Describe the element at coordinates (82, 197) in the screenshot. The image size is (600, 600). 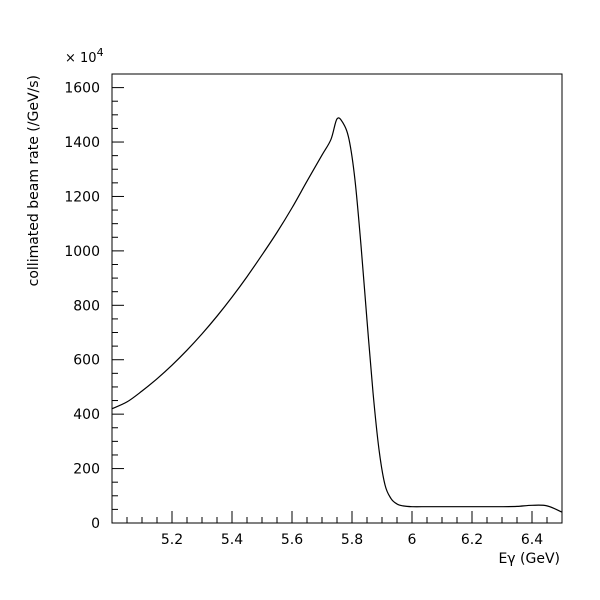
I see `y-axis-tick-label: 1200` at that location.